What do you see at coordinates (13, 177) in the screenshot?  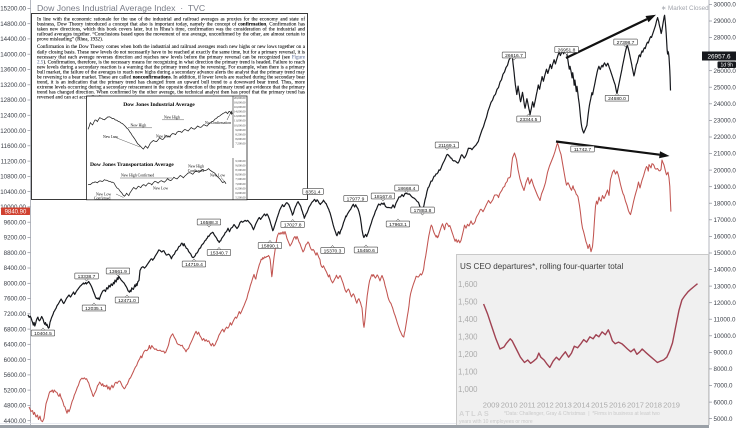 I see `svg-text: 10800.00` at bounding box center [13, 177].